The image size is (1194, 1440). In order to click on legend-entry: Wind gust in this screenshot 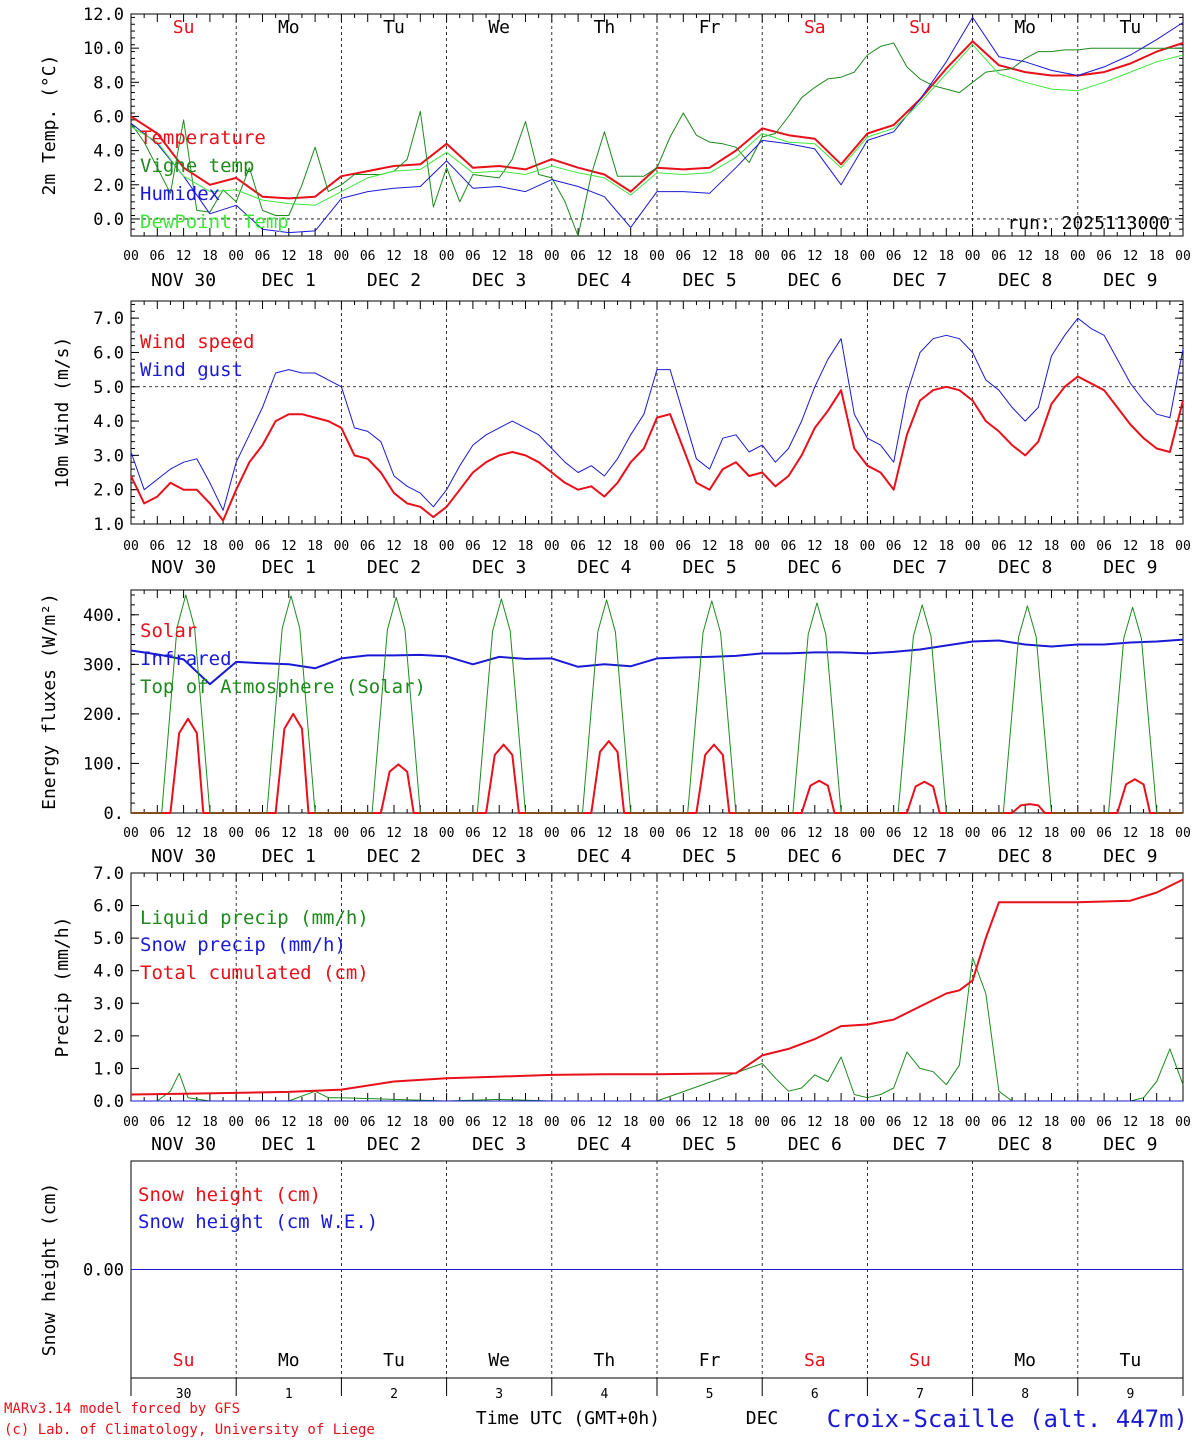, I will do `click(191, 370)`.